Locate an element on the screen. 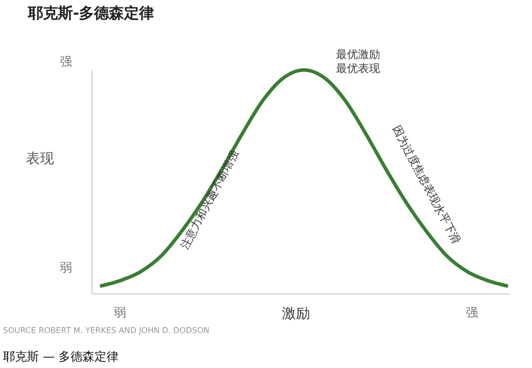 The height and width of the screenshot is (368, 532). x-axis-title: 激励 is located at coordinates (296, 314).